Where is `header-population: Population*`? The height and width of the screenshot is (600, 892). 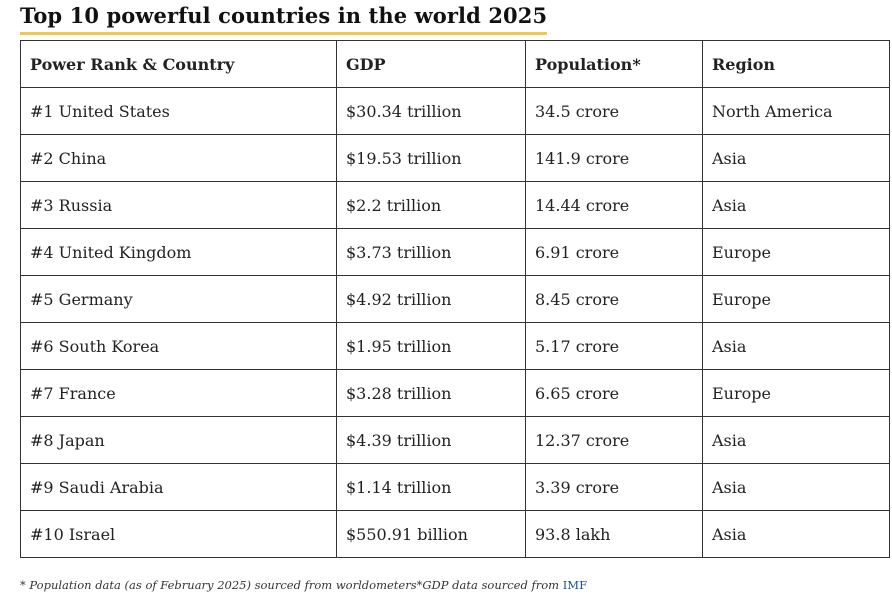 header-population: Population* is located at coordinates (614, 64).